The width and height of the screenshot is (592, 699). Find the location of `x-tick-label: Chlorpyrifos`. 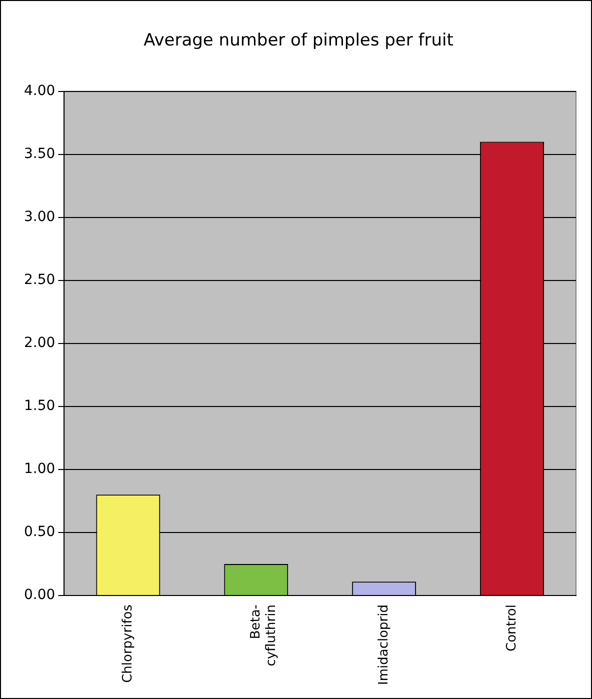

x-tick-label: Chlorpyrifos is located at coordinates (128, 643).